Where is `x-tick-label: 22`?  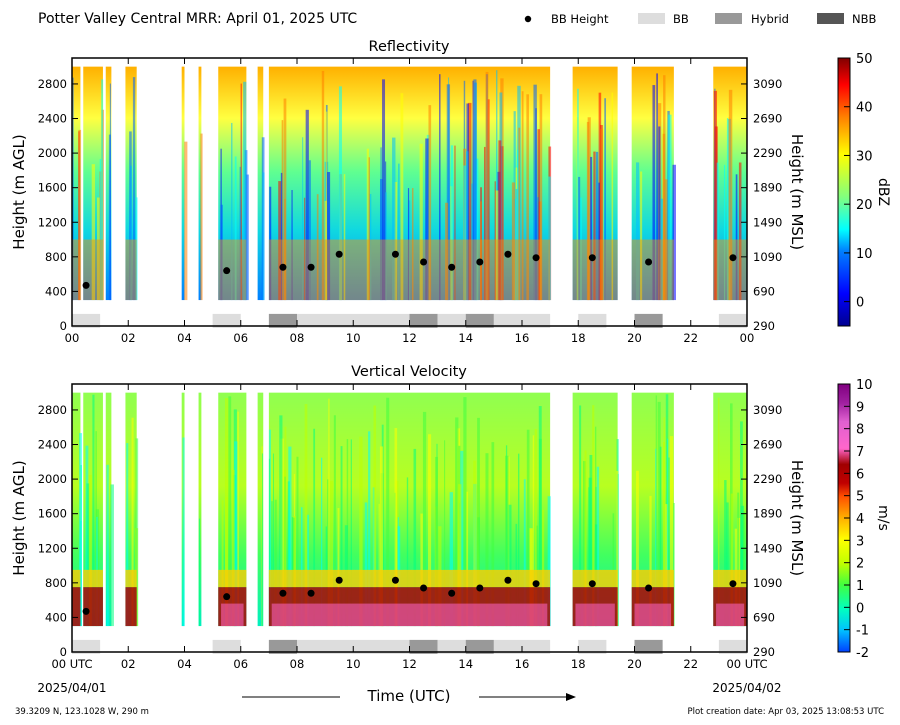
x-tick-label: 22 is located at coordinates (690, 338).